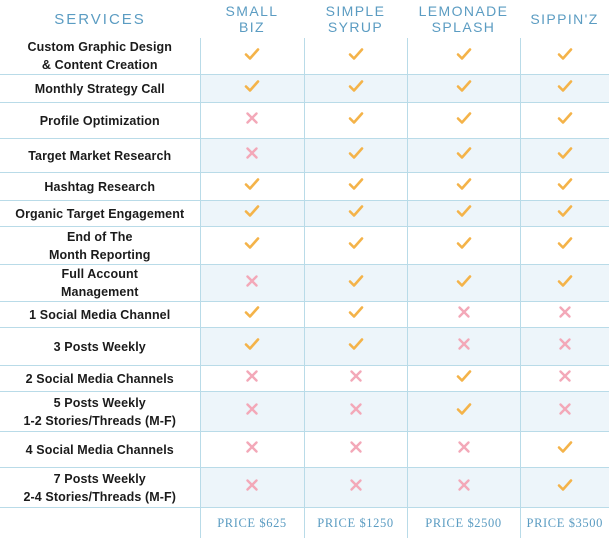  I want to click on service-name-line: Month Reporting, so click(100, 255).